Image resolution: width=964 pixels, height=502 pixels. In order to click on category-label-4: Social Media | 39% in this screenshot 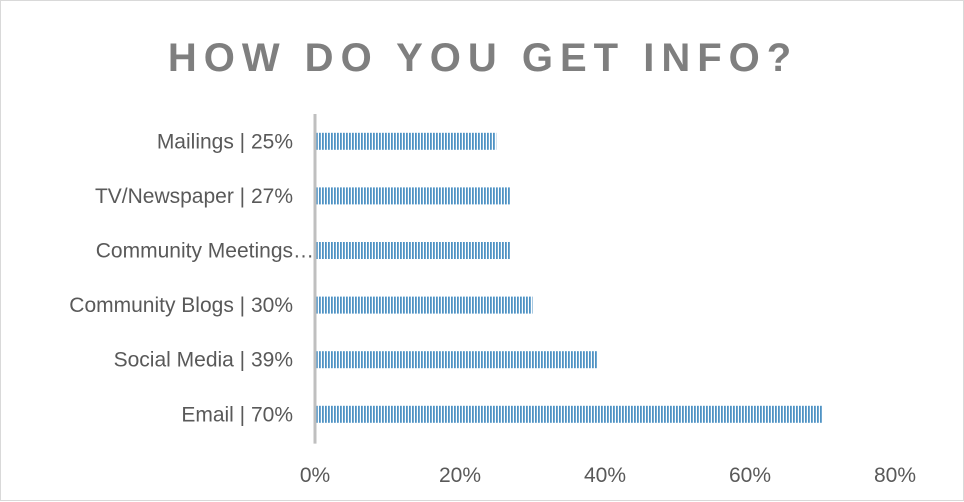, I will do `click(203, 360)`.